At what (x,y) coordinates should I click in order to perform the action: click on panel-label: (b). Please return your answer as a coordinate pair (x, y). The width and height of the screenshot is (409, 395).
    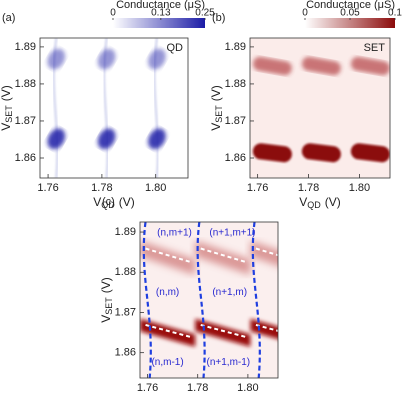
    Looking at the image, I should click on (218, 18).